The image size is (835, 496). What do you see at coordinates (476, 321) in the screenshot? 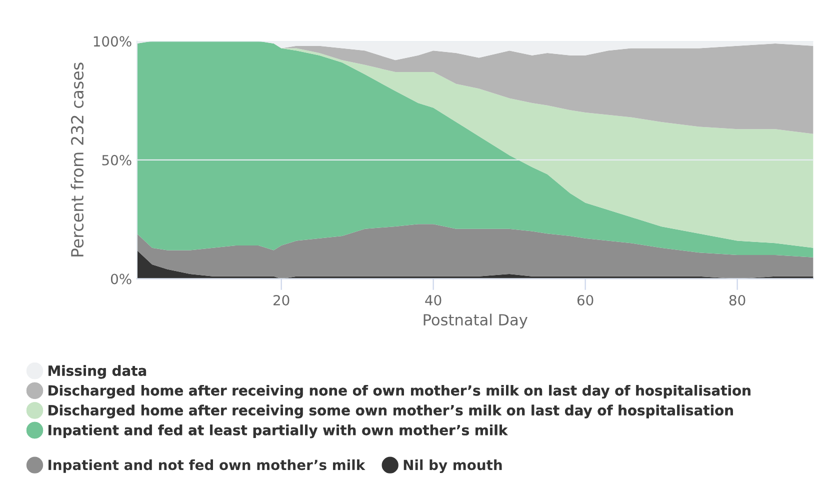
I see `x-axis-title: Postnatal Day` at bounding box center [476, 321].